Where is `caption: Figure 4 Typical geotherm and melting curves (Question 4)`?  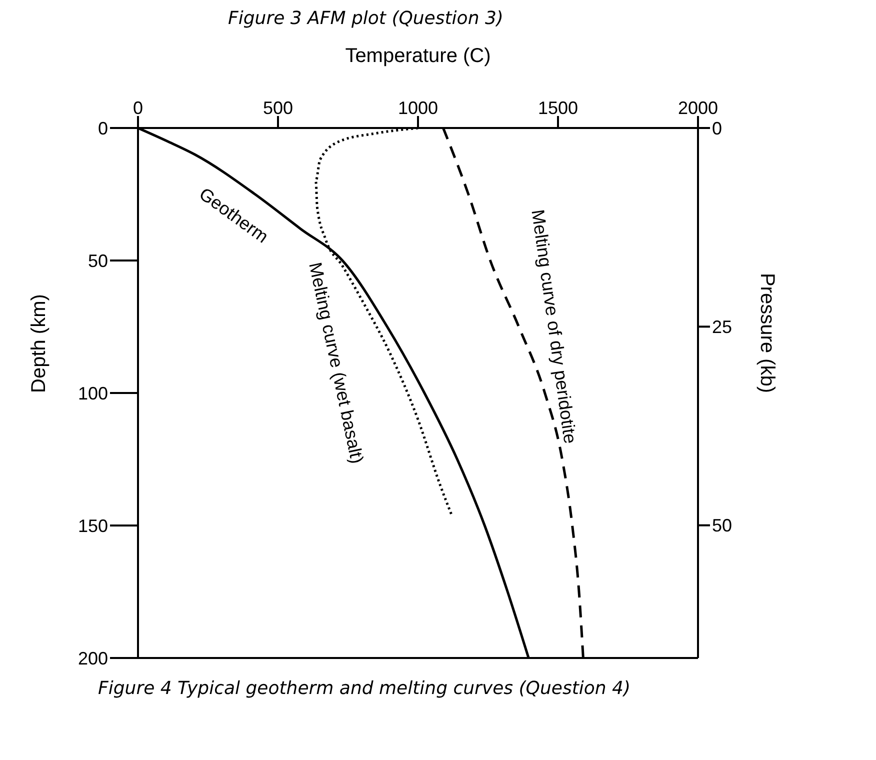 caption: Figure 4 Typical geotherm and melting curves (Question 4) is located at coordinates (365, 688).